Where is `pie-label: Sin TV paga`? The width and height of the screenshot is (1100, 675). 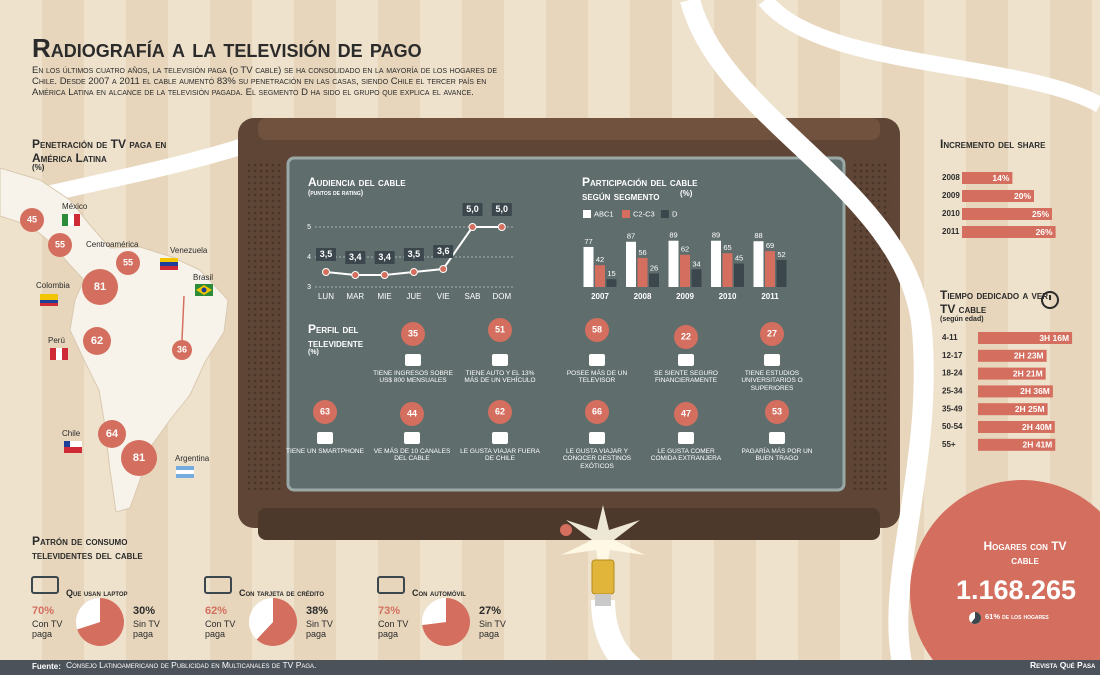 pie-label: Sin TV paga is located at coordinates (146, 629).